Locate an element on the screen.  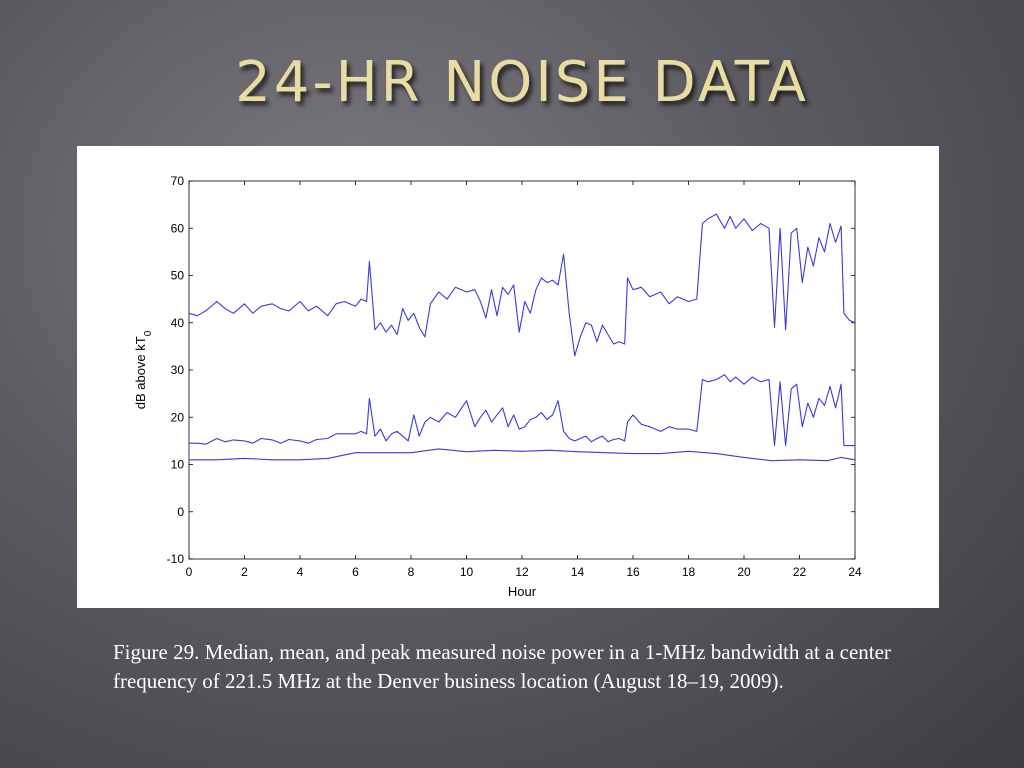
x-axis-label: Hour is located at coordinates (522, 591).